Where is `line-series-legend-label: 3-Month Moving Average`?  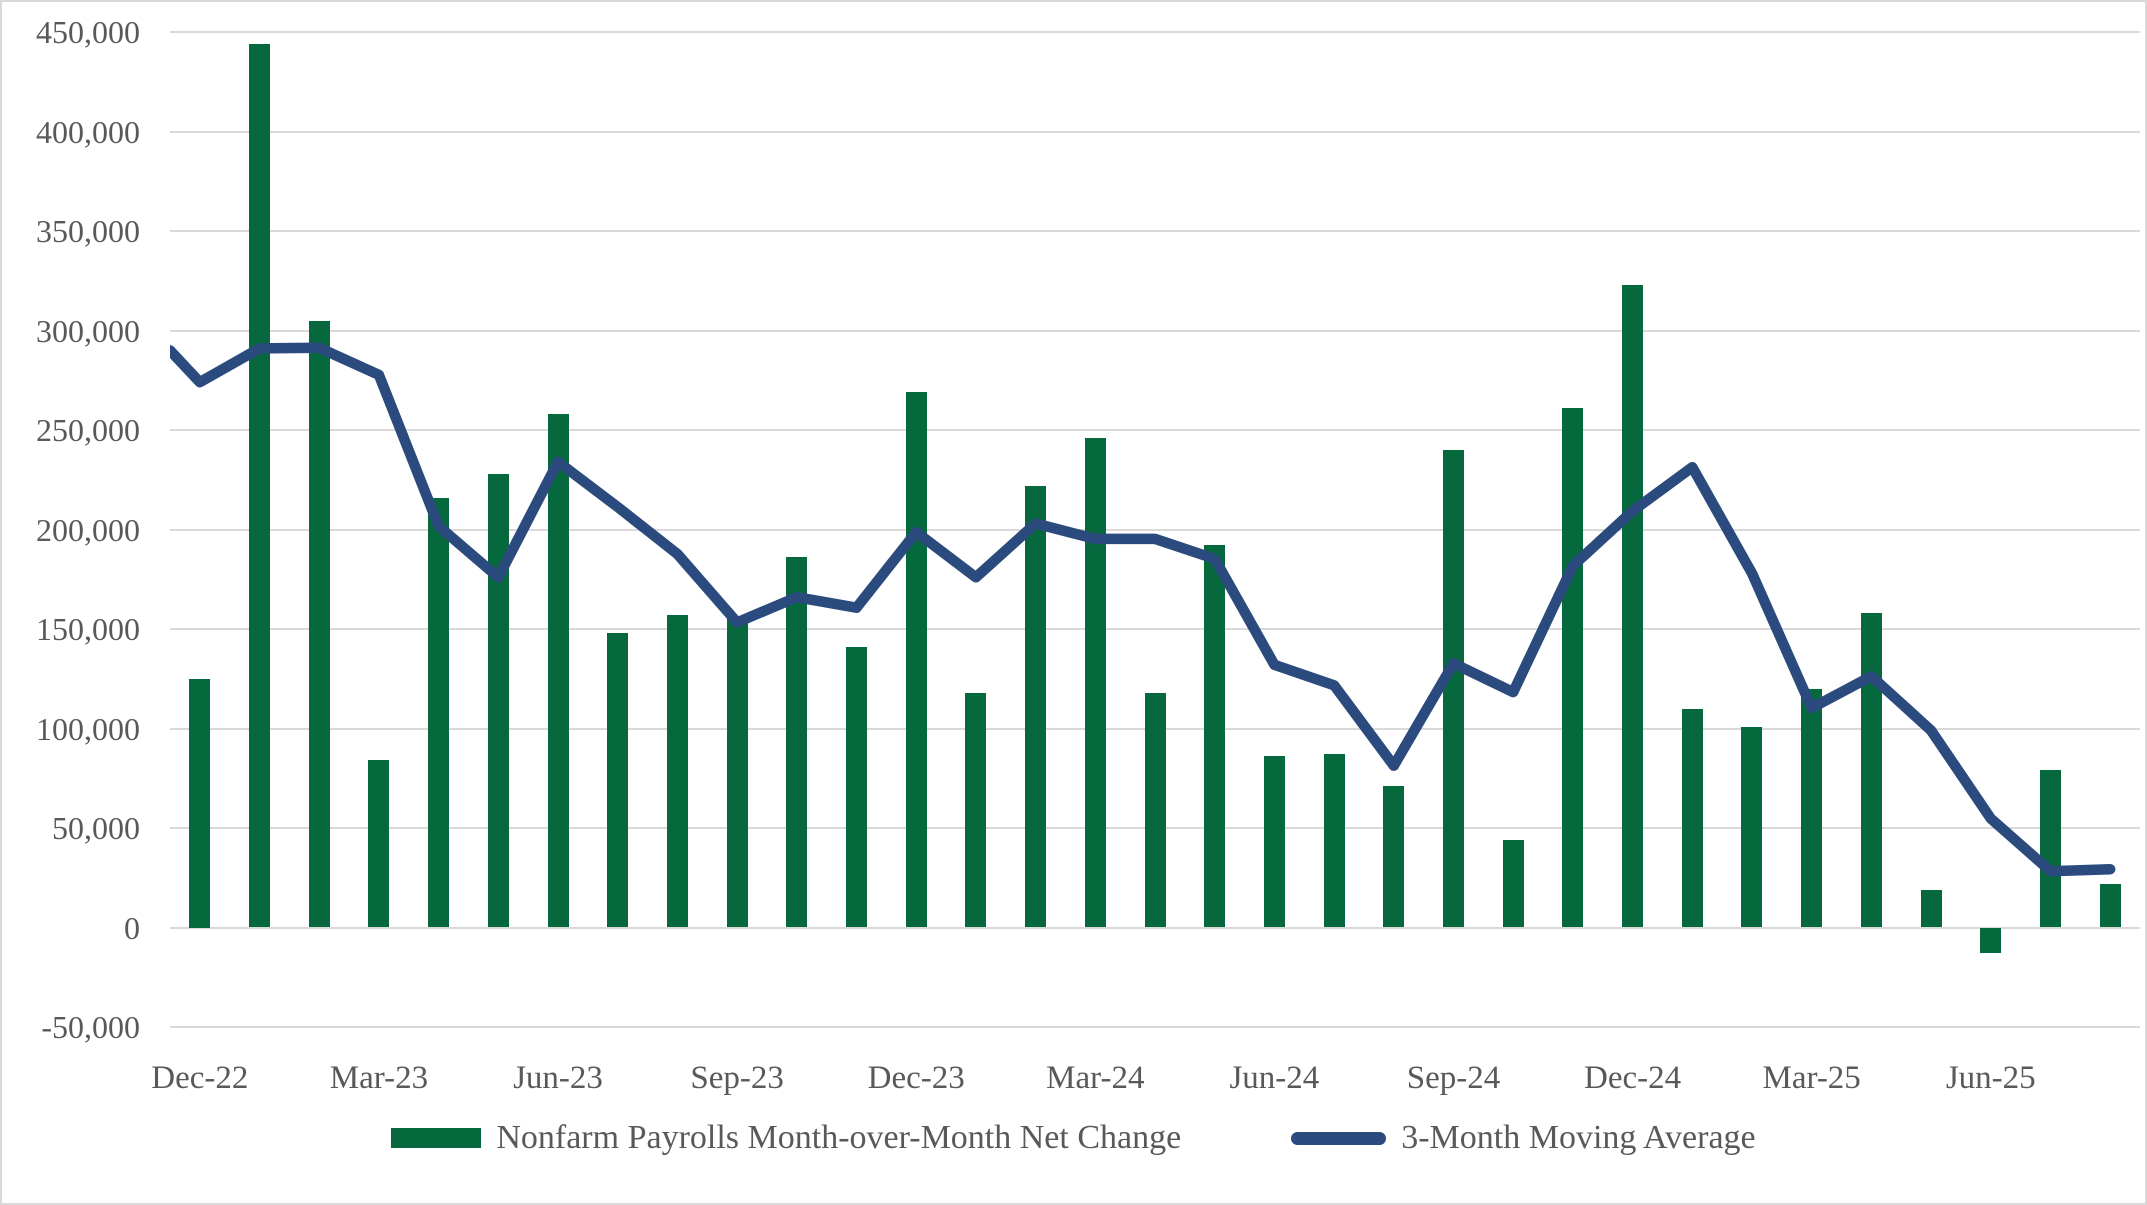
line-series-legend-label: 3-Month Moving Average is located at coordinates (1578, 1137).